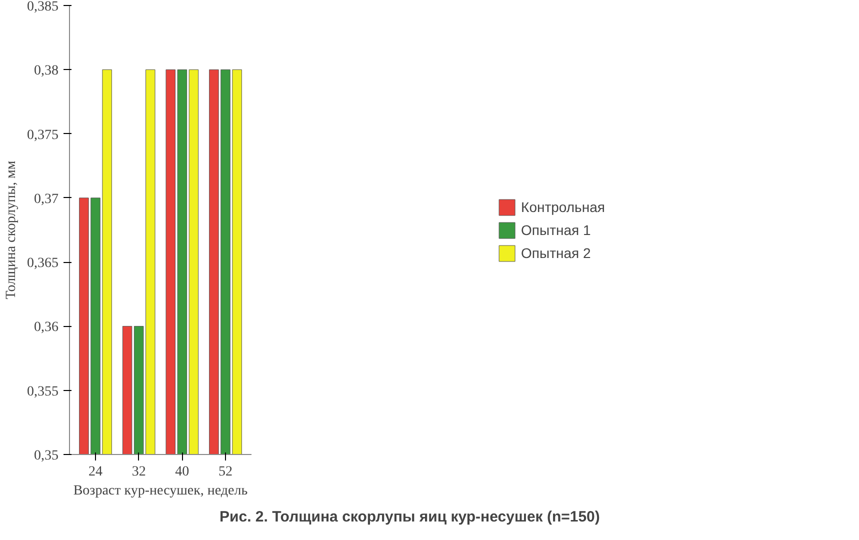  What do you see at coordinates (139, 472) in the screenshot?
I see `x-tick-label: 32` at bounding box center [139, 472].